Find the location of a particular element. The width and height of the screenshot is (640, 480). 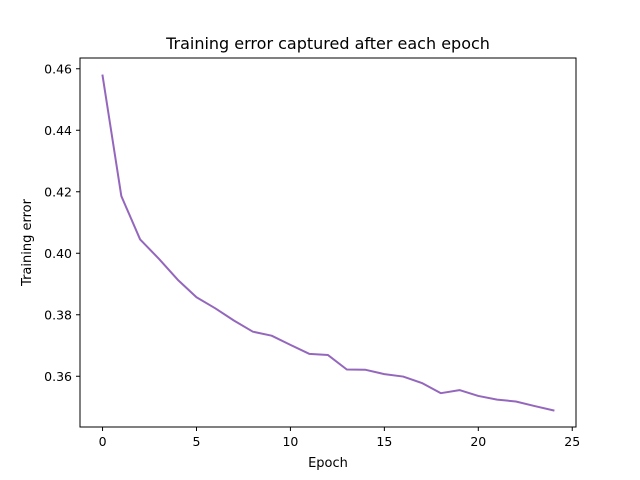

x-axis: 0 5 10 15 20 25 is located at coordinates (339, 438).